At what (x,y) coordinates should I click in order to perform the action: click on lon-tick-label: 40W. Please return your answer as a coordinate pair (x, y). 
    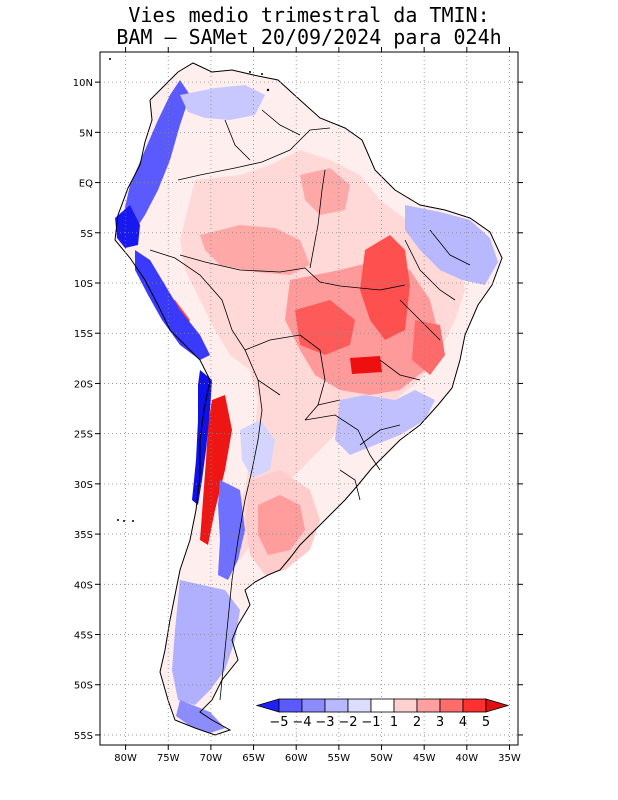
    Looking at the image, I should click on (467, 758).